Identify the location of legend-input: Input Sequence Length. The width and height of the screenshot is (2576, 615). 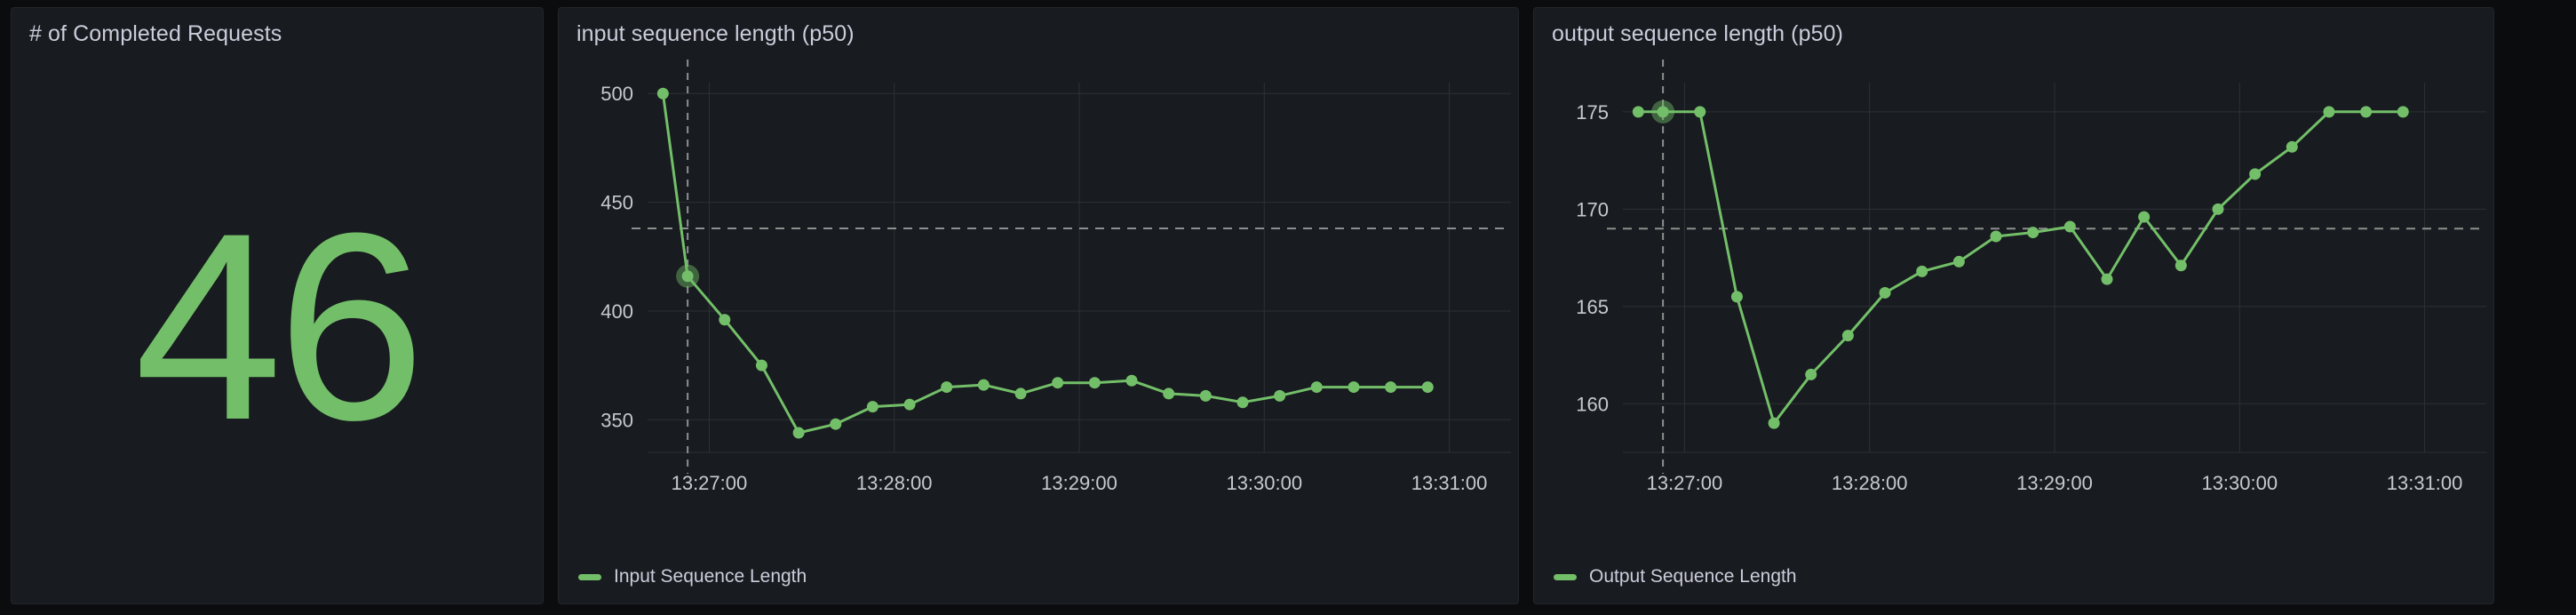
(692, 577).